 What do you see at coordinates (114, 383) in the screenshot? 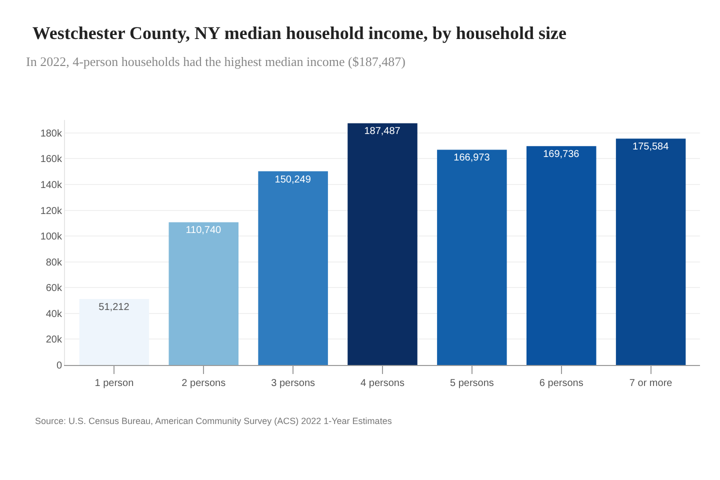
I see `x-tick-label: 1 person` at bounding box center [114, 383].